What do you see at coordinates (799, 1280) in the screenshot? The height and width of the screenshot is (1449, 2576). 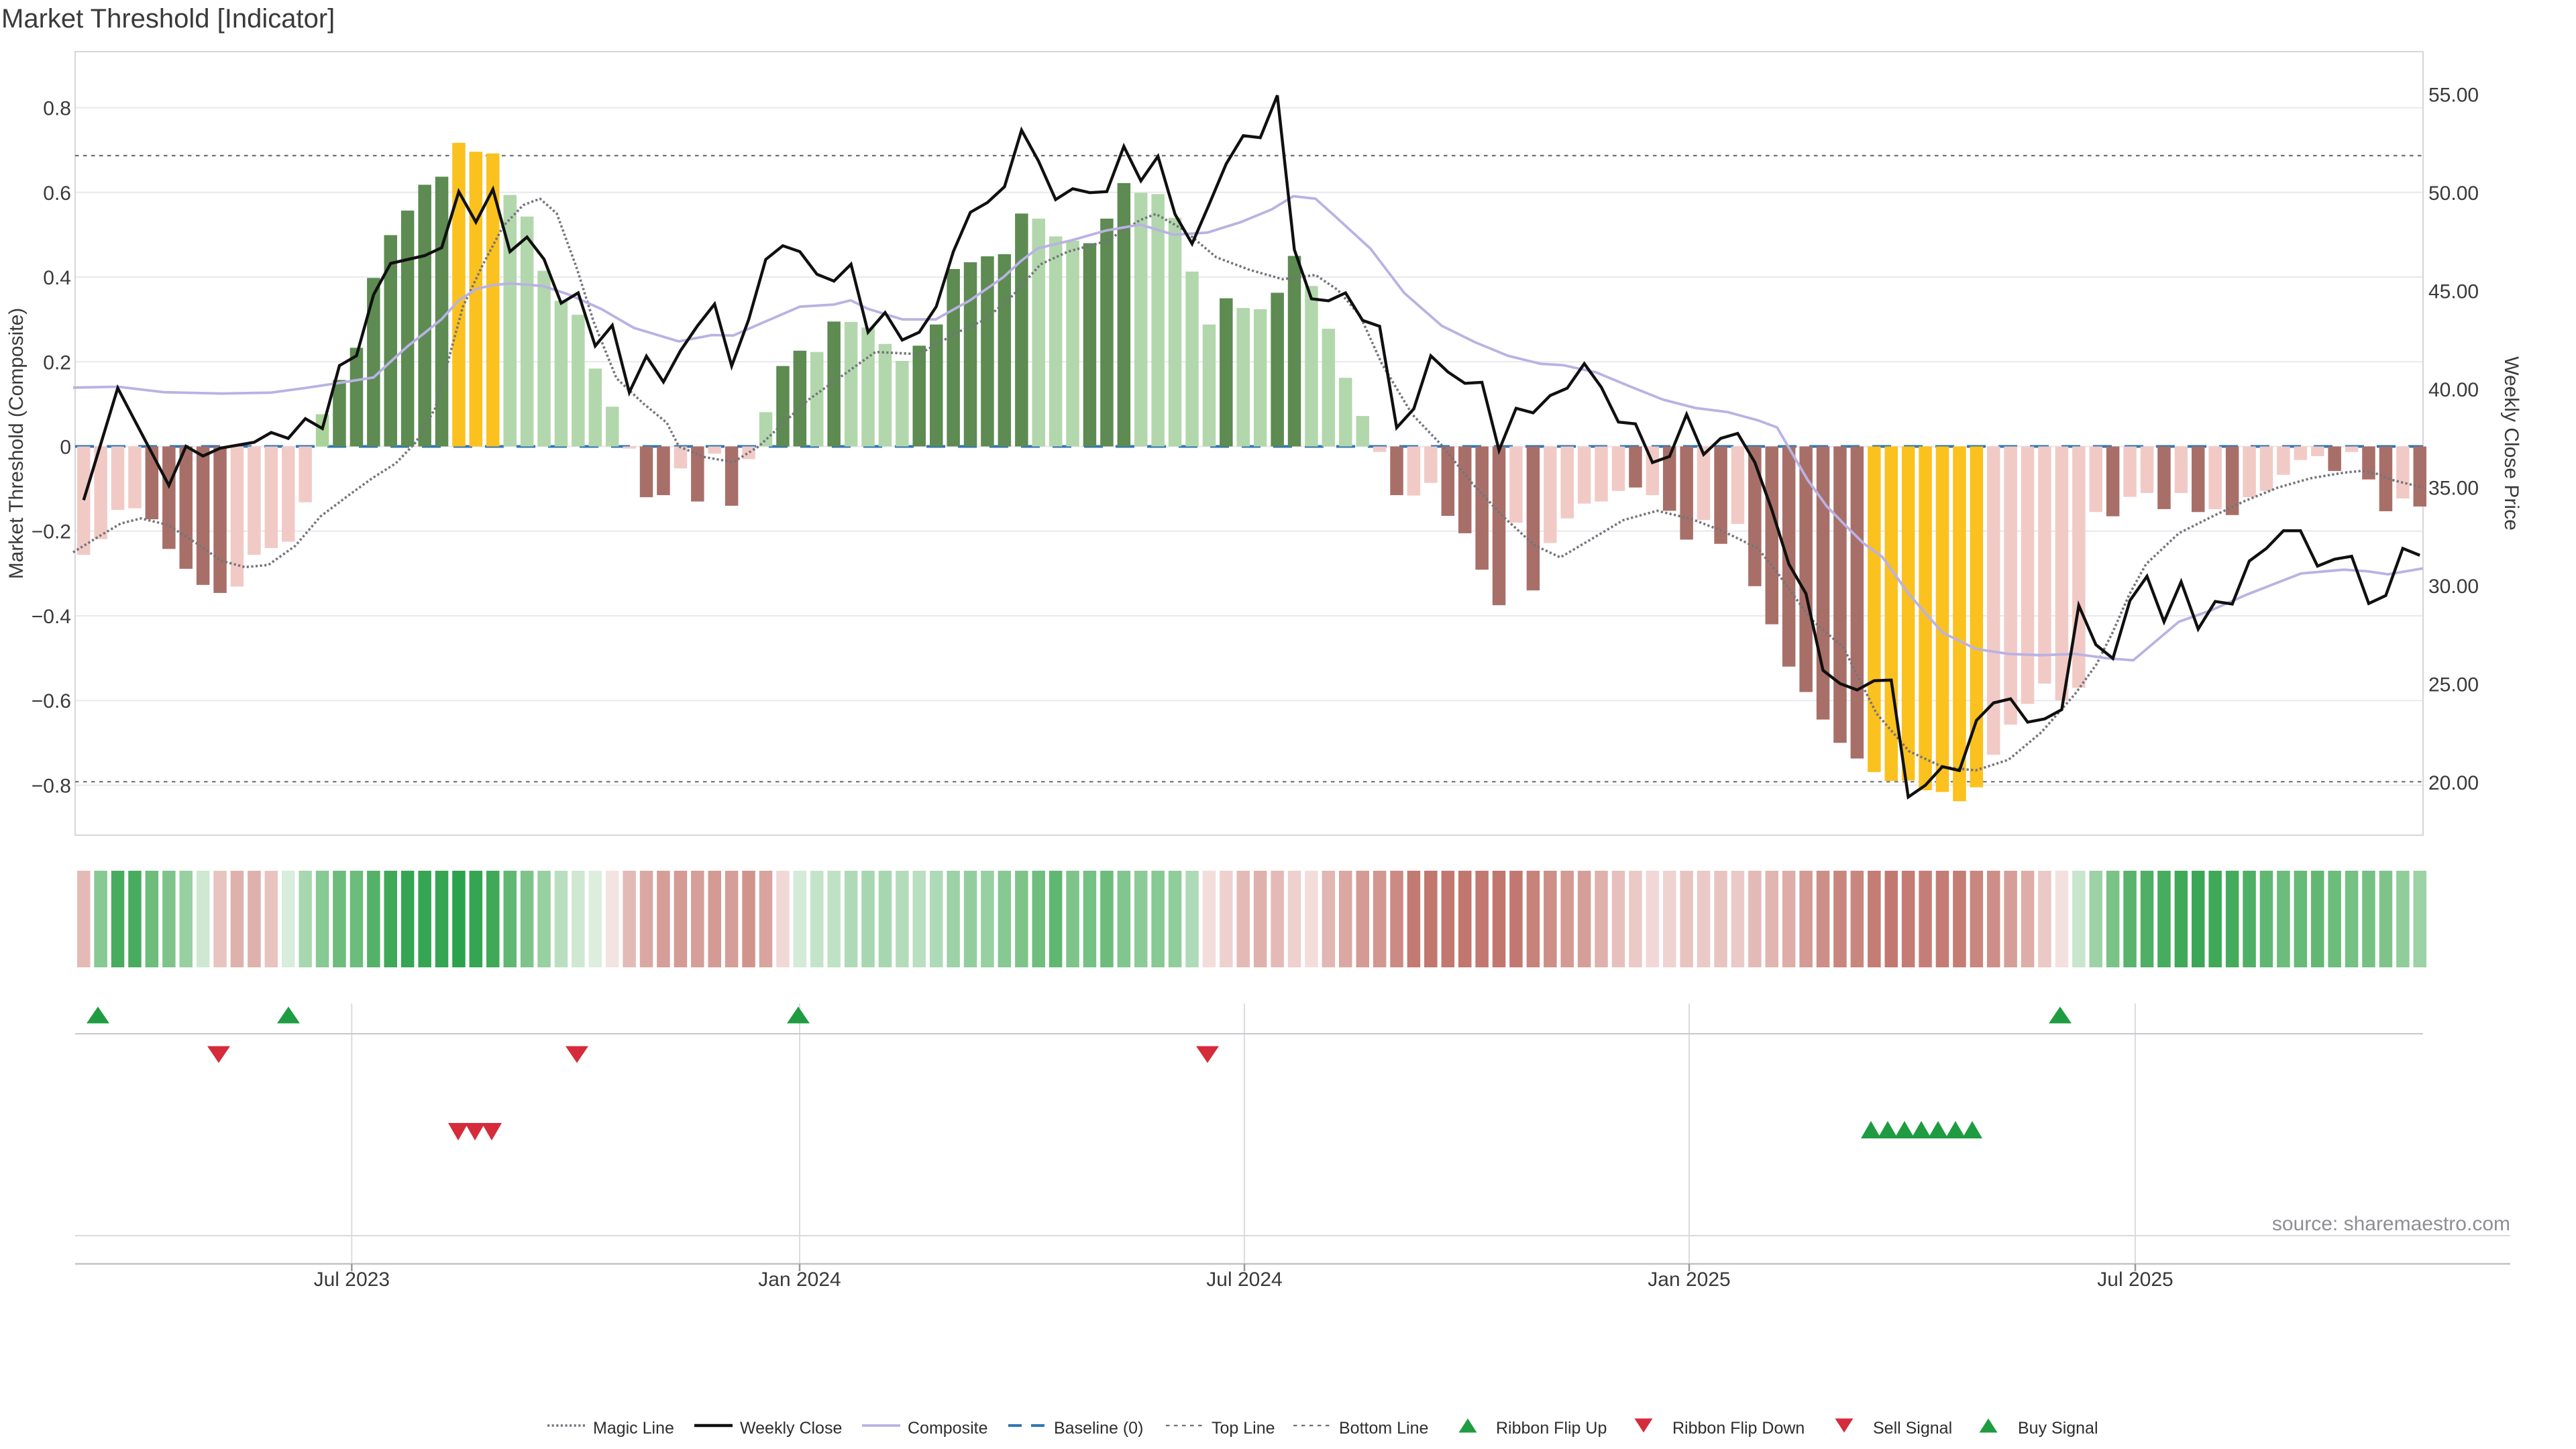 I see `svg-text: Jan 2024` at bounding box center [799, 1280].